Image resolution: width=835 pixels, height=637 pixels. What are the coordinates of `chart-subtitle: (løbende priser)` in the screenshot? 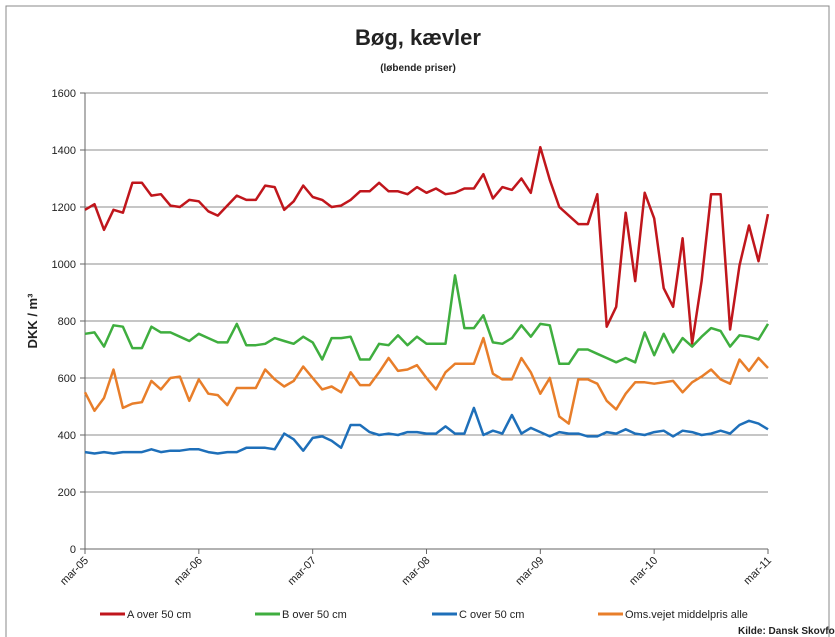 It's located at (418, 68).